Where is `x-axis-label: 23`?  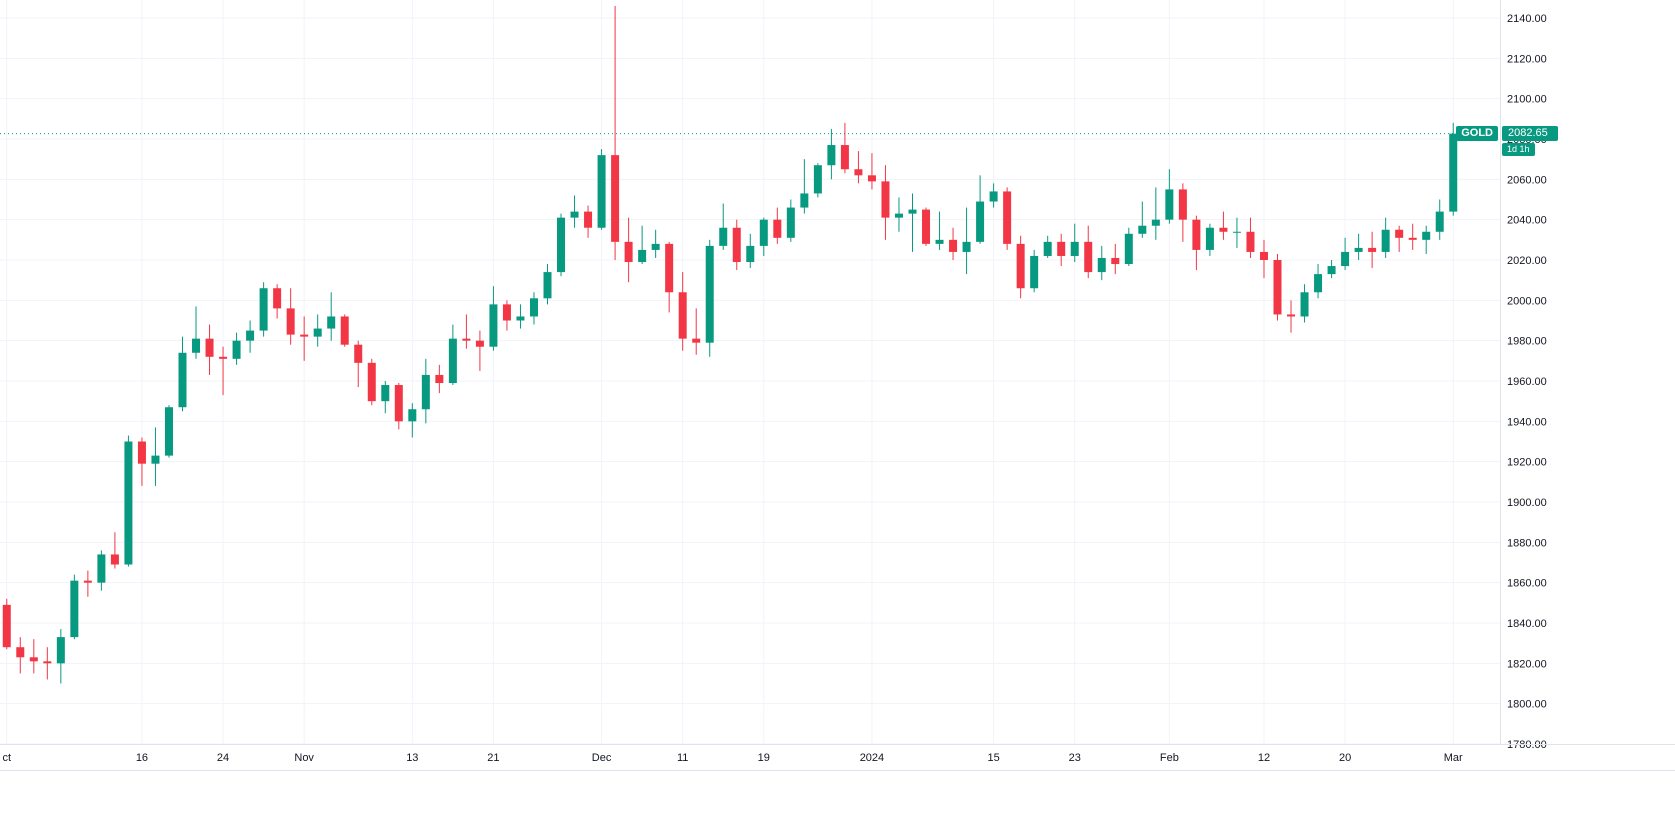 x-axis-label: 23 is located at coordinates (1075, 758).